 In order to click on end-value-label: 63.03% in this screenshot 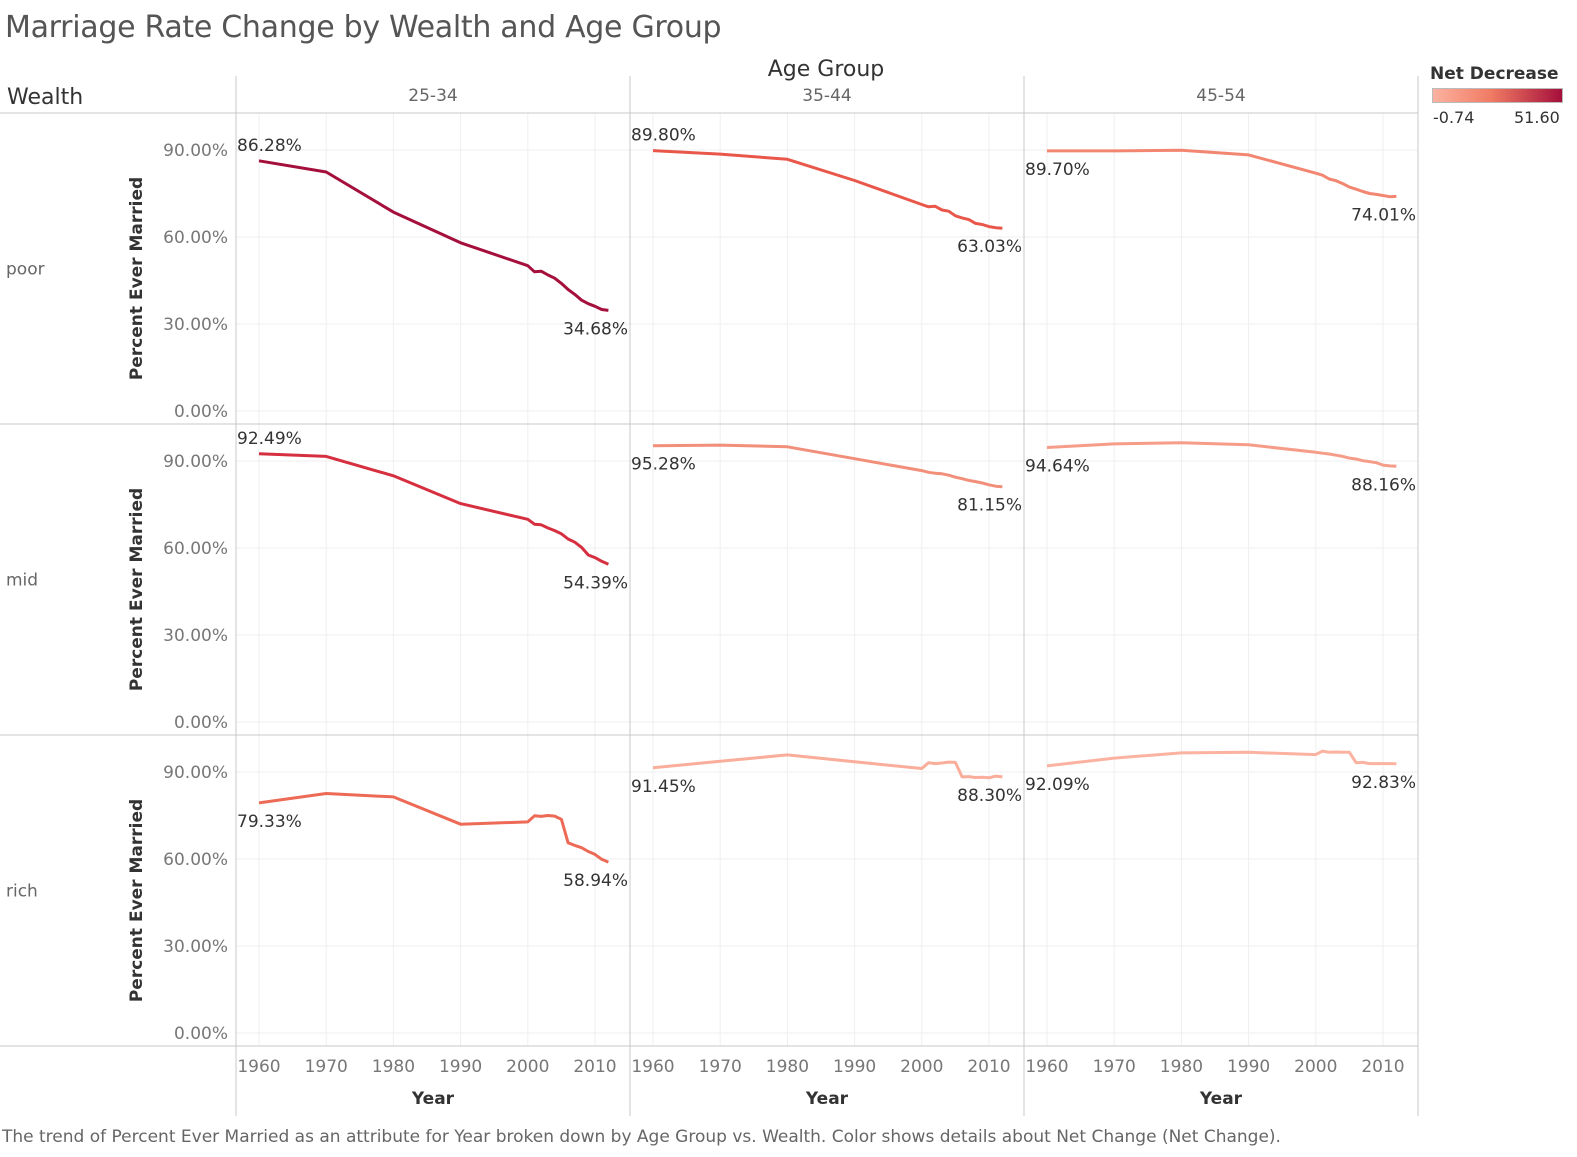, I will do `click(989, 247)`.